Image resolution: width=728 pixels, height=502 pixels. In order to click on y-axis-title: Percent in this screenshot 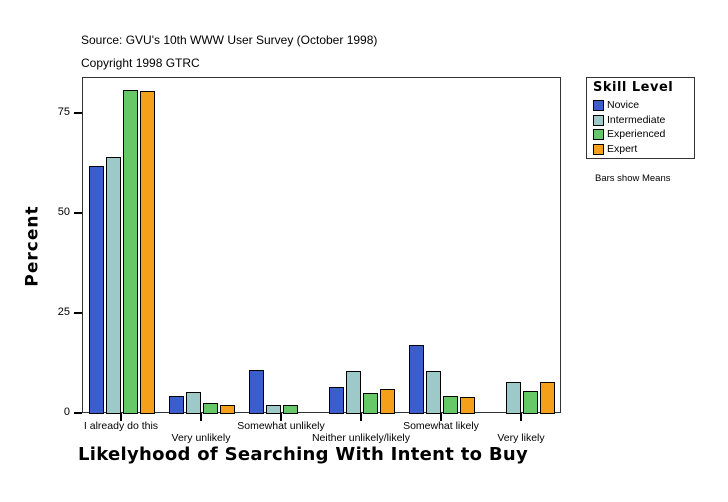, I will do `click(32, 246)`.